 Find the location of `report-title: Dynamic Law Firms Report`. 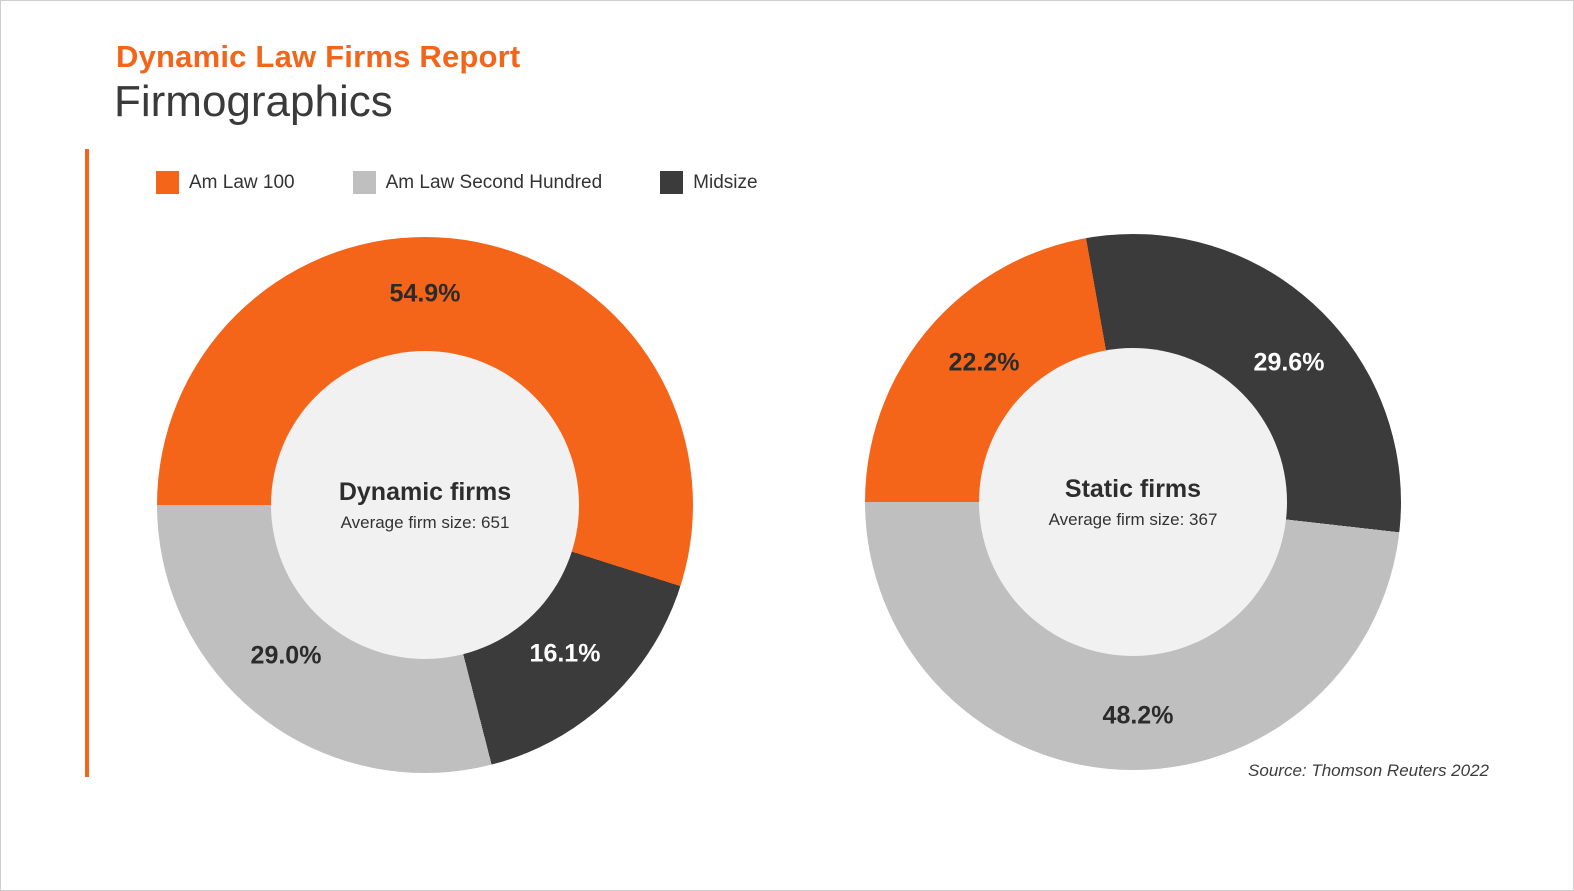

report-title: Dynamic Law Firms Report is located at coordinates (318, 56).